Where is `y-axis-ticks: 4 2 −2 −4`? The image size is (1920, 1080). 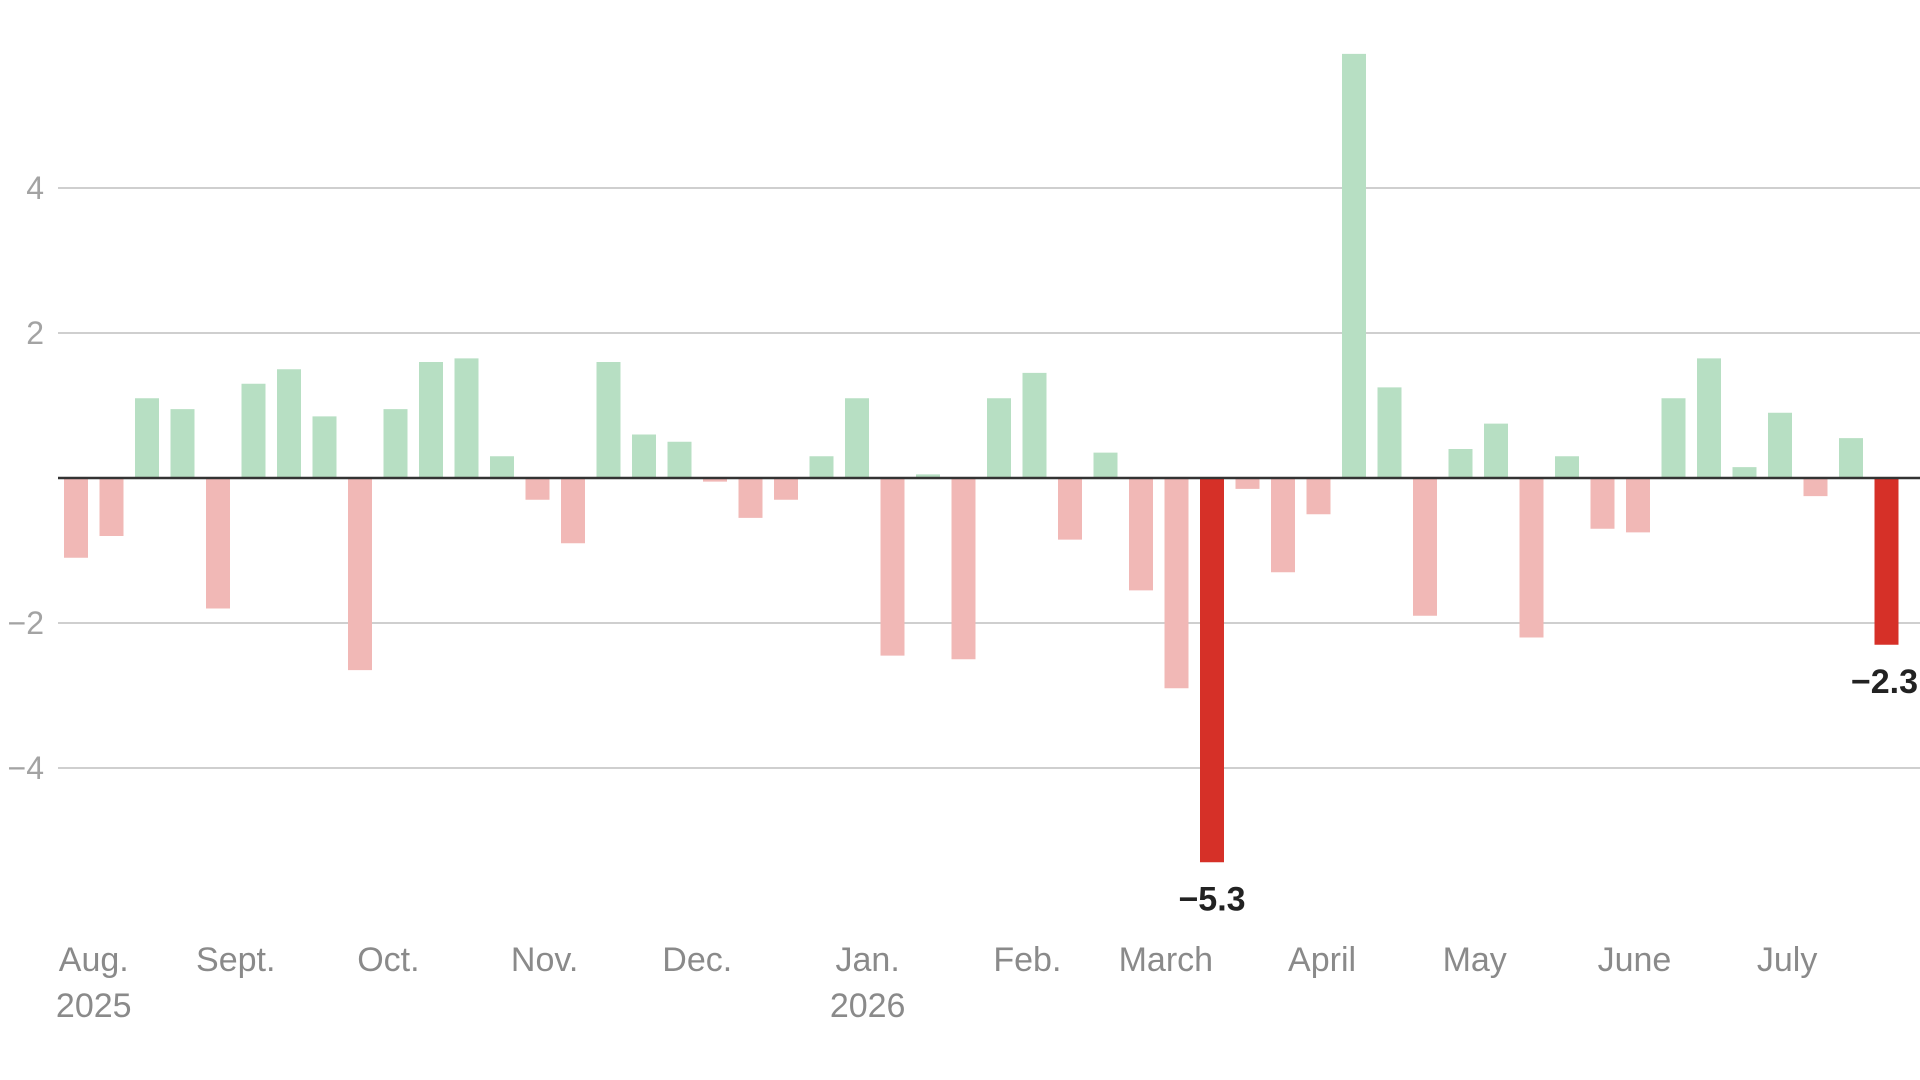 y-axis-ticks: 4 2 −2 −4 is located at coordinates (26, 478).